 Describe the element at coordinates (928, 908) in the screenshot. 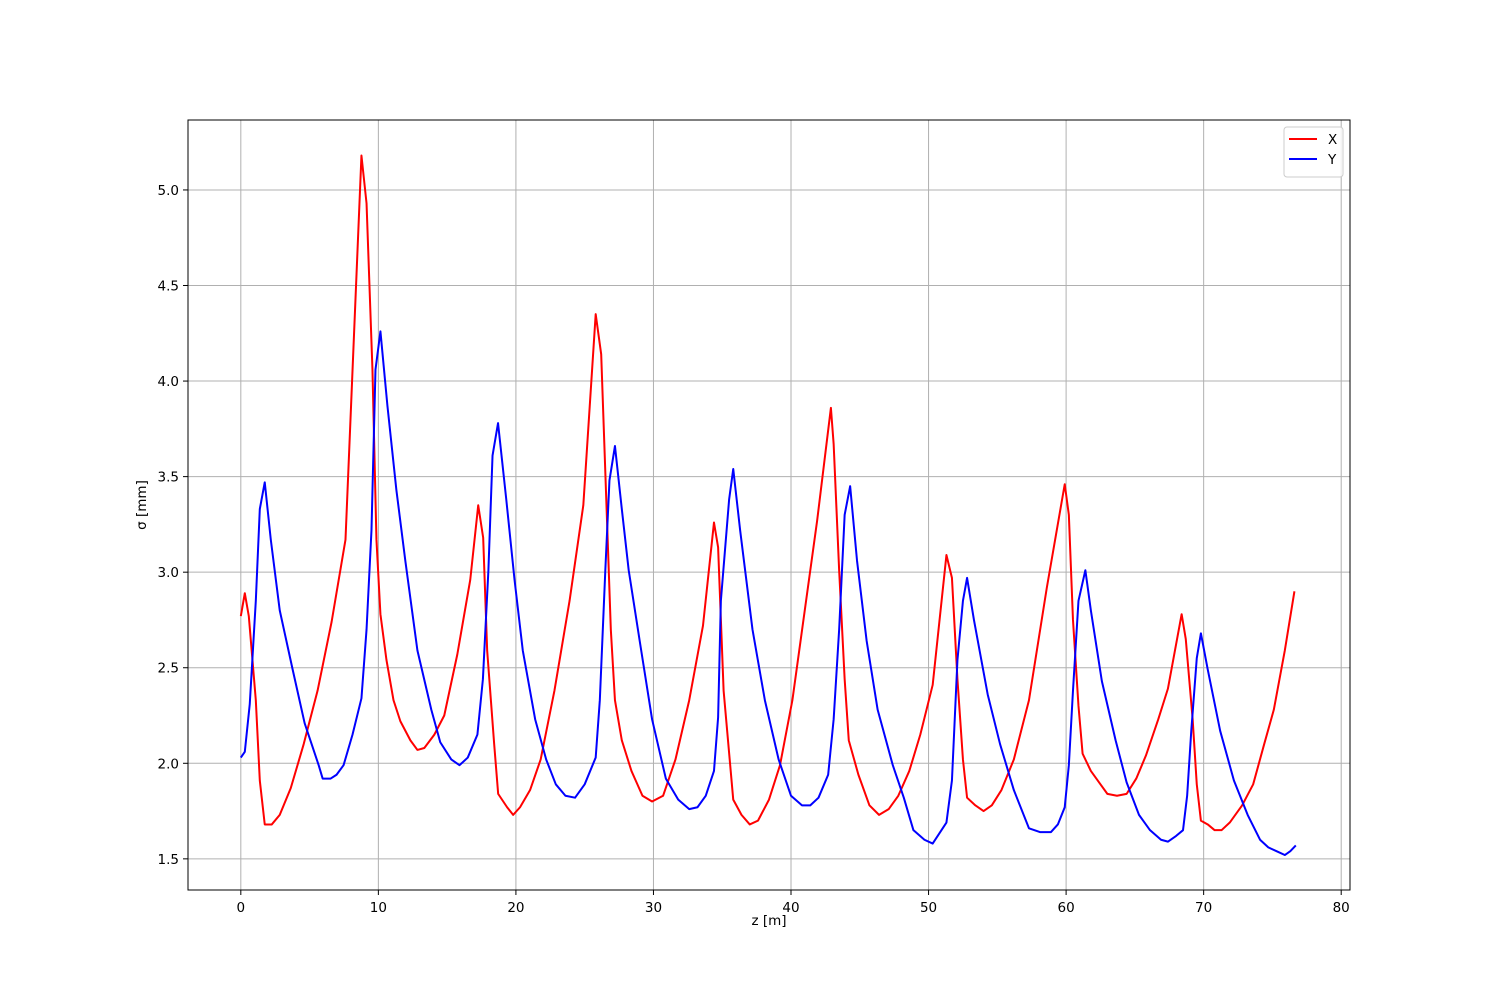

I see `x-tick-label: 50` at that location.